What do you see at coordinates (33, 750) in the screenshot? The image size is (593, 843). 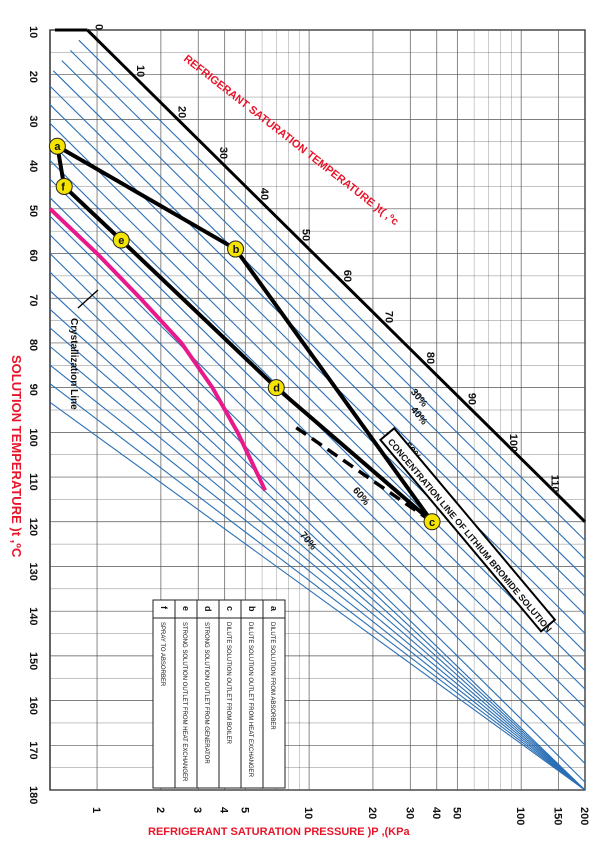 I see `x-tick-label: 170` at bounding box center [33, 750].